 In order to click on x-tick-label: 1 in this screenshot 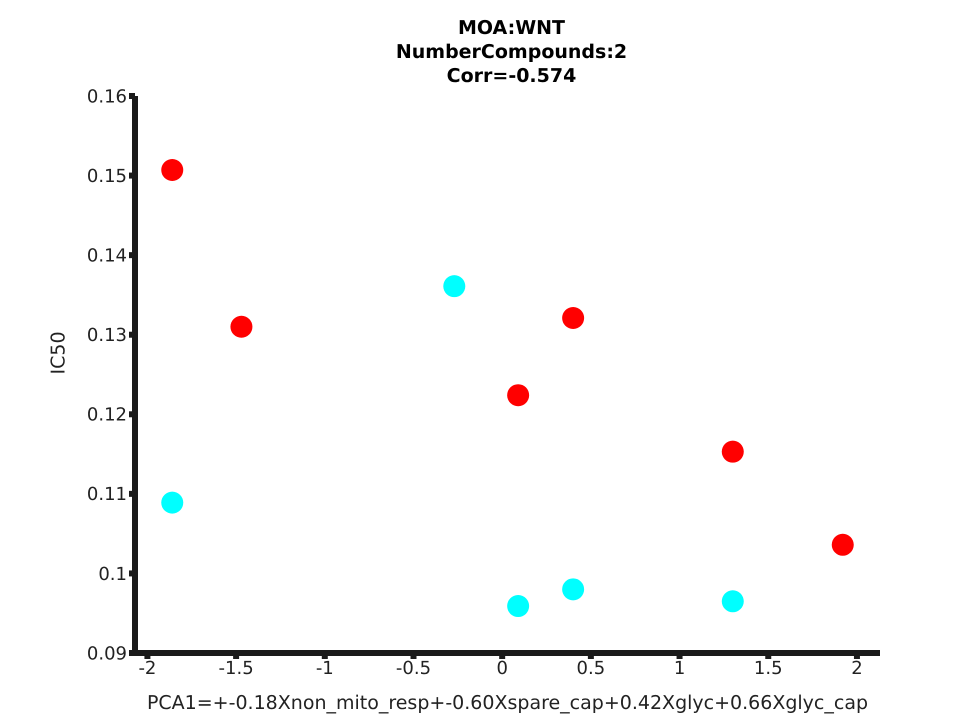, I will do `click(680, 668)`.